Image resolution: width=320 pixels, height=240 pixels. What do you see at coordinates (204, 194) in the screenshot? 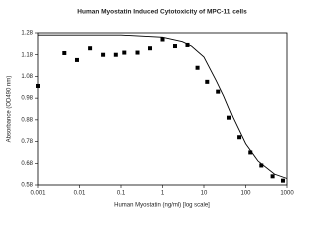
I see `x-tick-label: 10` at bounding box center [204, 194].